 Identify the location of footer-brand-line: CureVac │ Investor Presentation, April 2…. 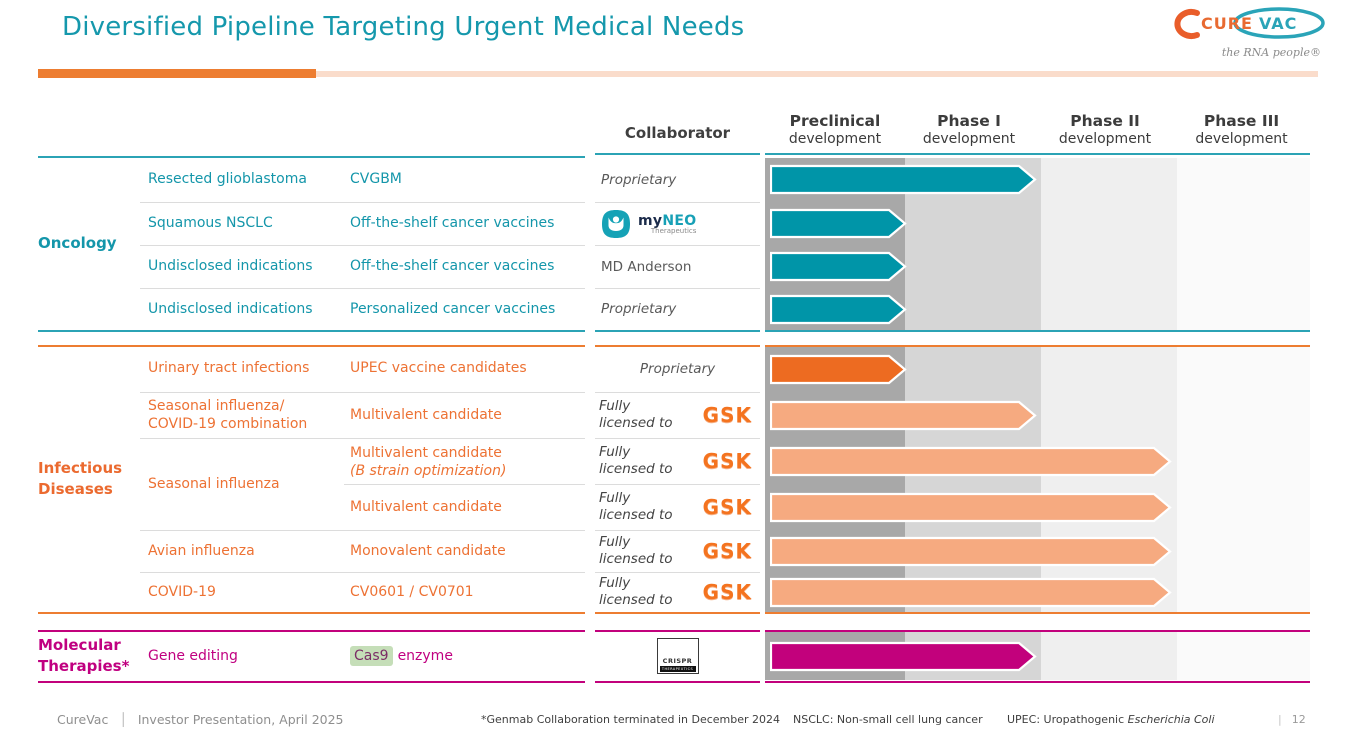
(200, 719).